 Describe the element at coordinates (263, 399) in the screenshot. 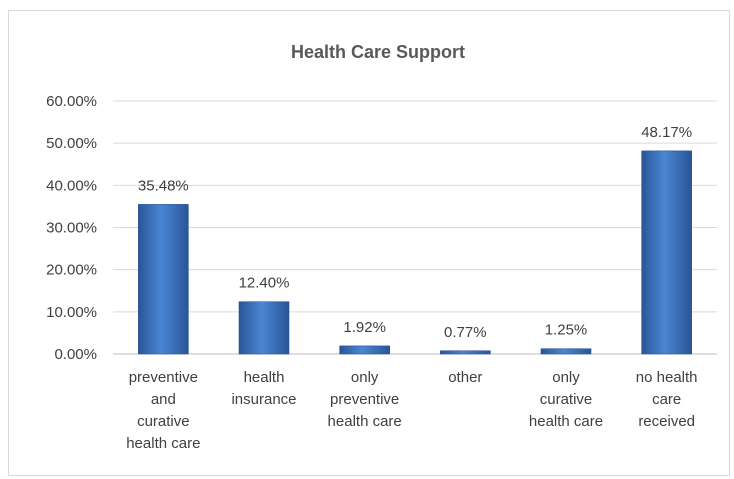

I see `category-label: insurance` at that location.